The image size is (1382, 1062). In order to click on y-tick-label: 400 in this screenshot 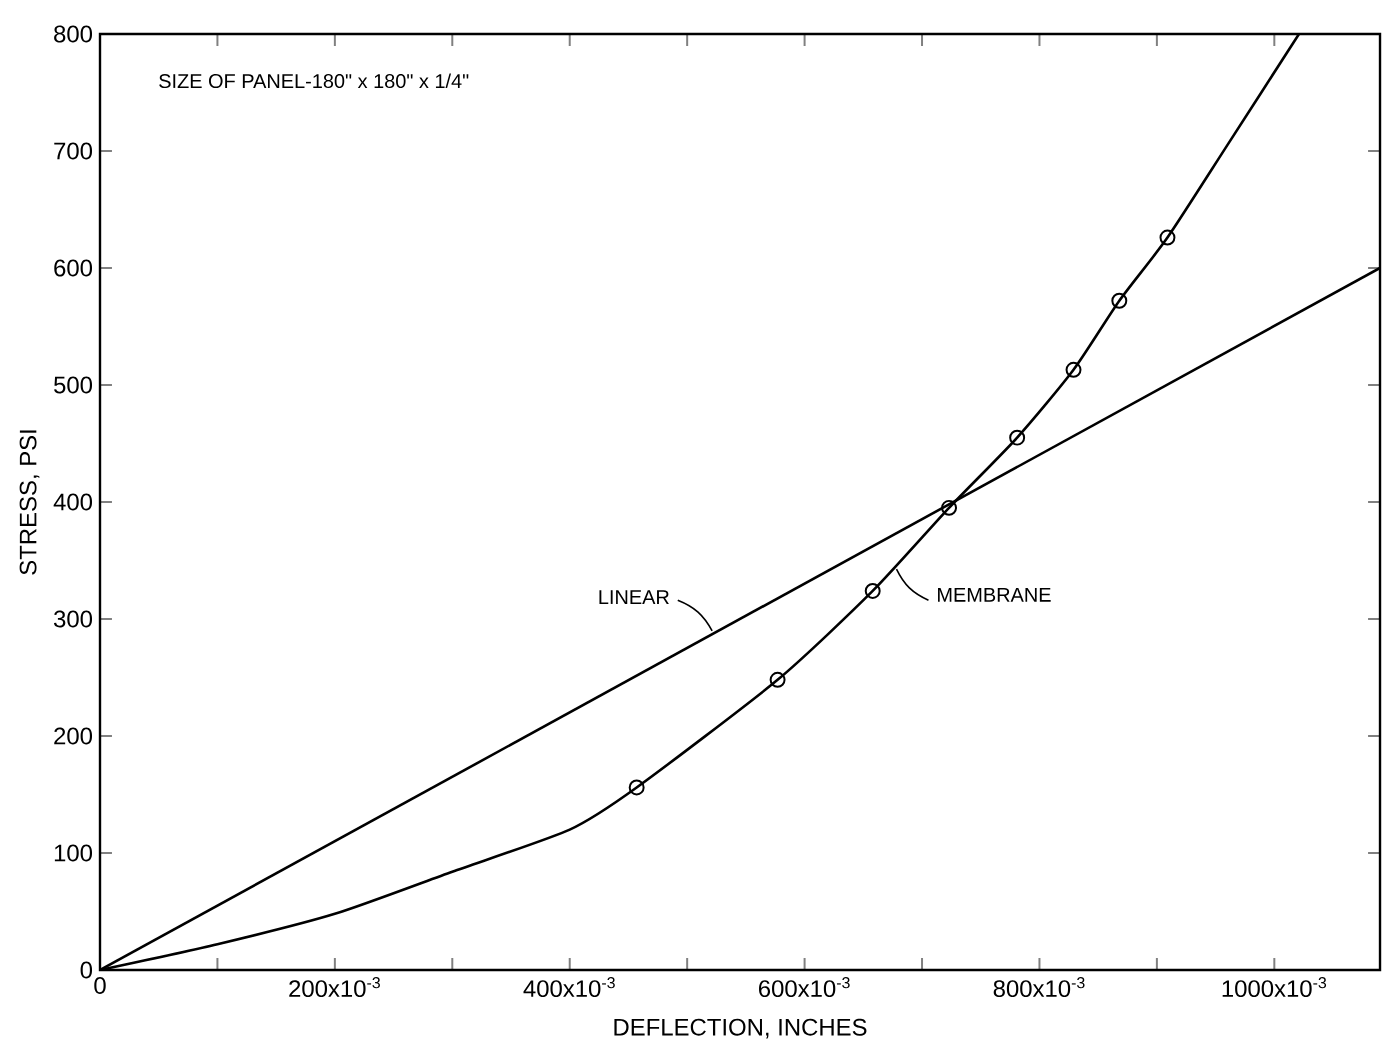, I will do `click(73, 502)`.